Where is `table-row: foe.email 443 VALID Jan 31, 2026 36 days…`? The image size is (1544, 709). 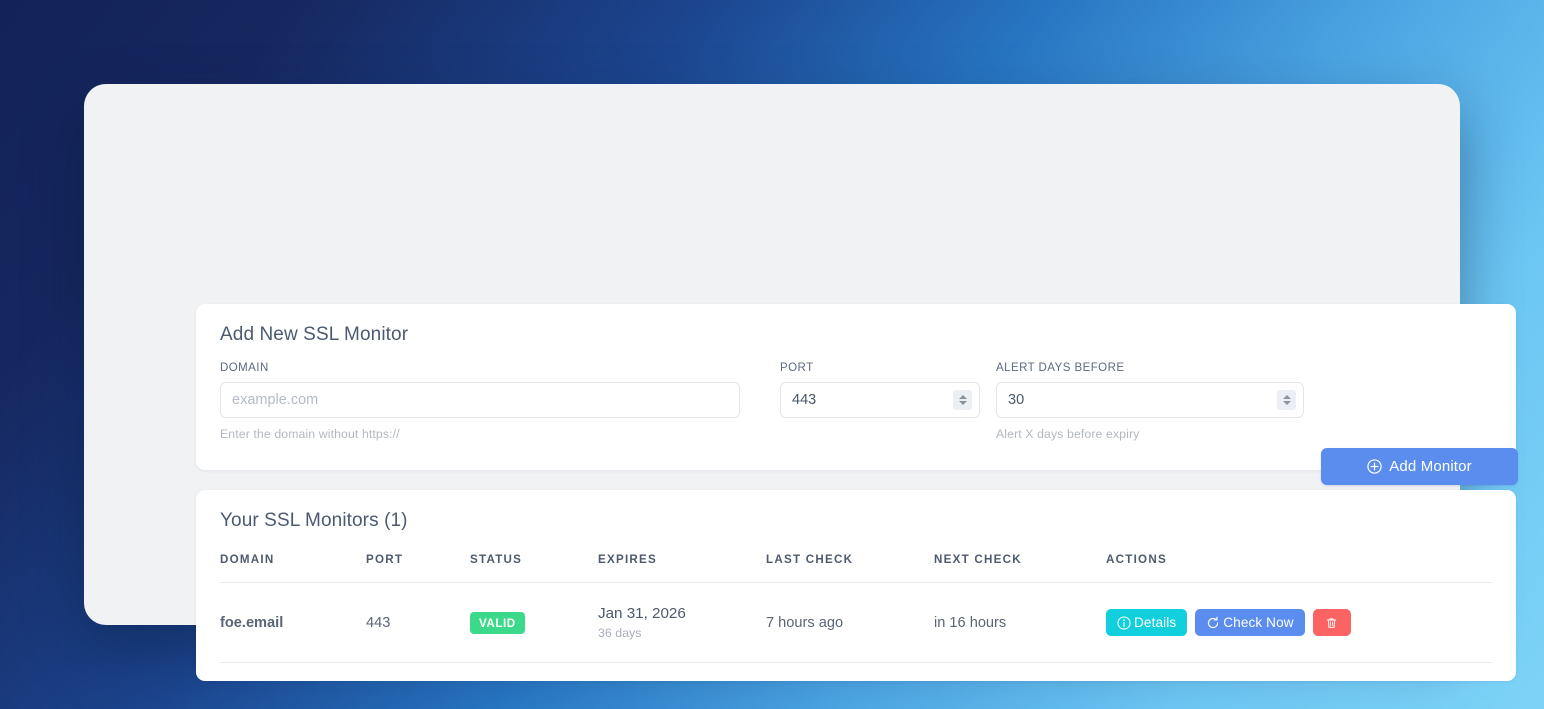 table-row: foe.email 443 VALID Jan 31, 2026 36 days… is located at coordinates (856, 622).